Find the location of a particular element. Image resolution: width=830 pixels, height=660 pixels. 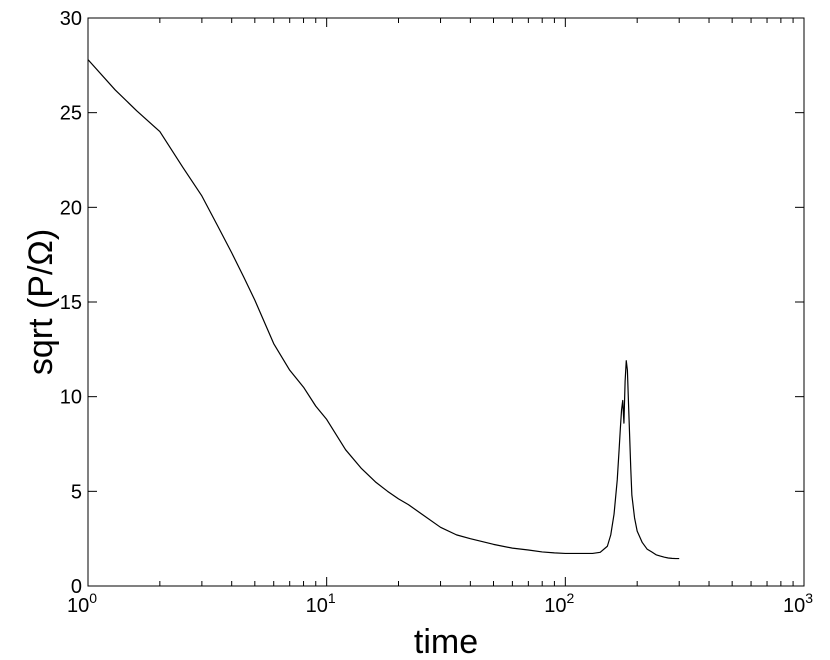

y-tick-label: 25 is located at coordinates (71, 114).